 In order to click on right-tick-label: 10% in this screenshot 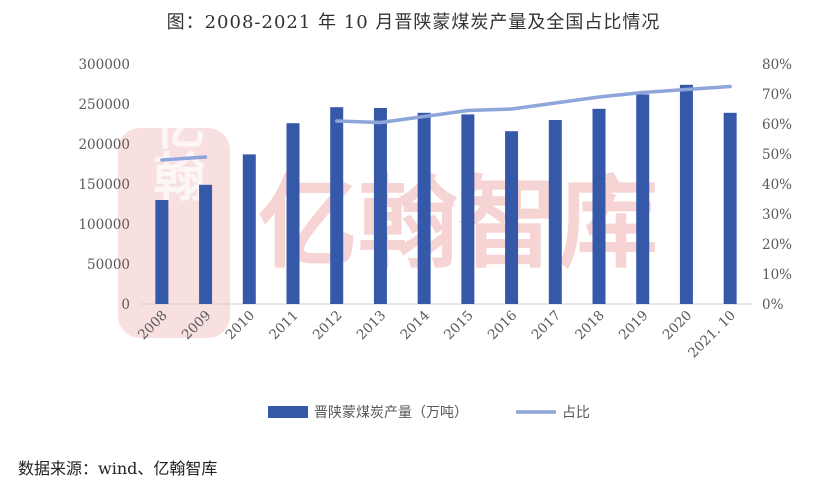, I will do `click(777, 275)`.